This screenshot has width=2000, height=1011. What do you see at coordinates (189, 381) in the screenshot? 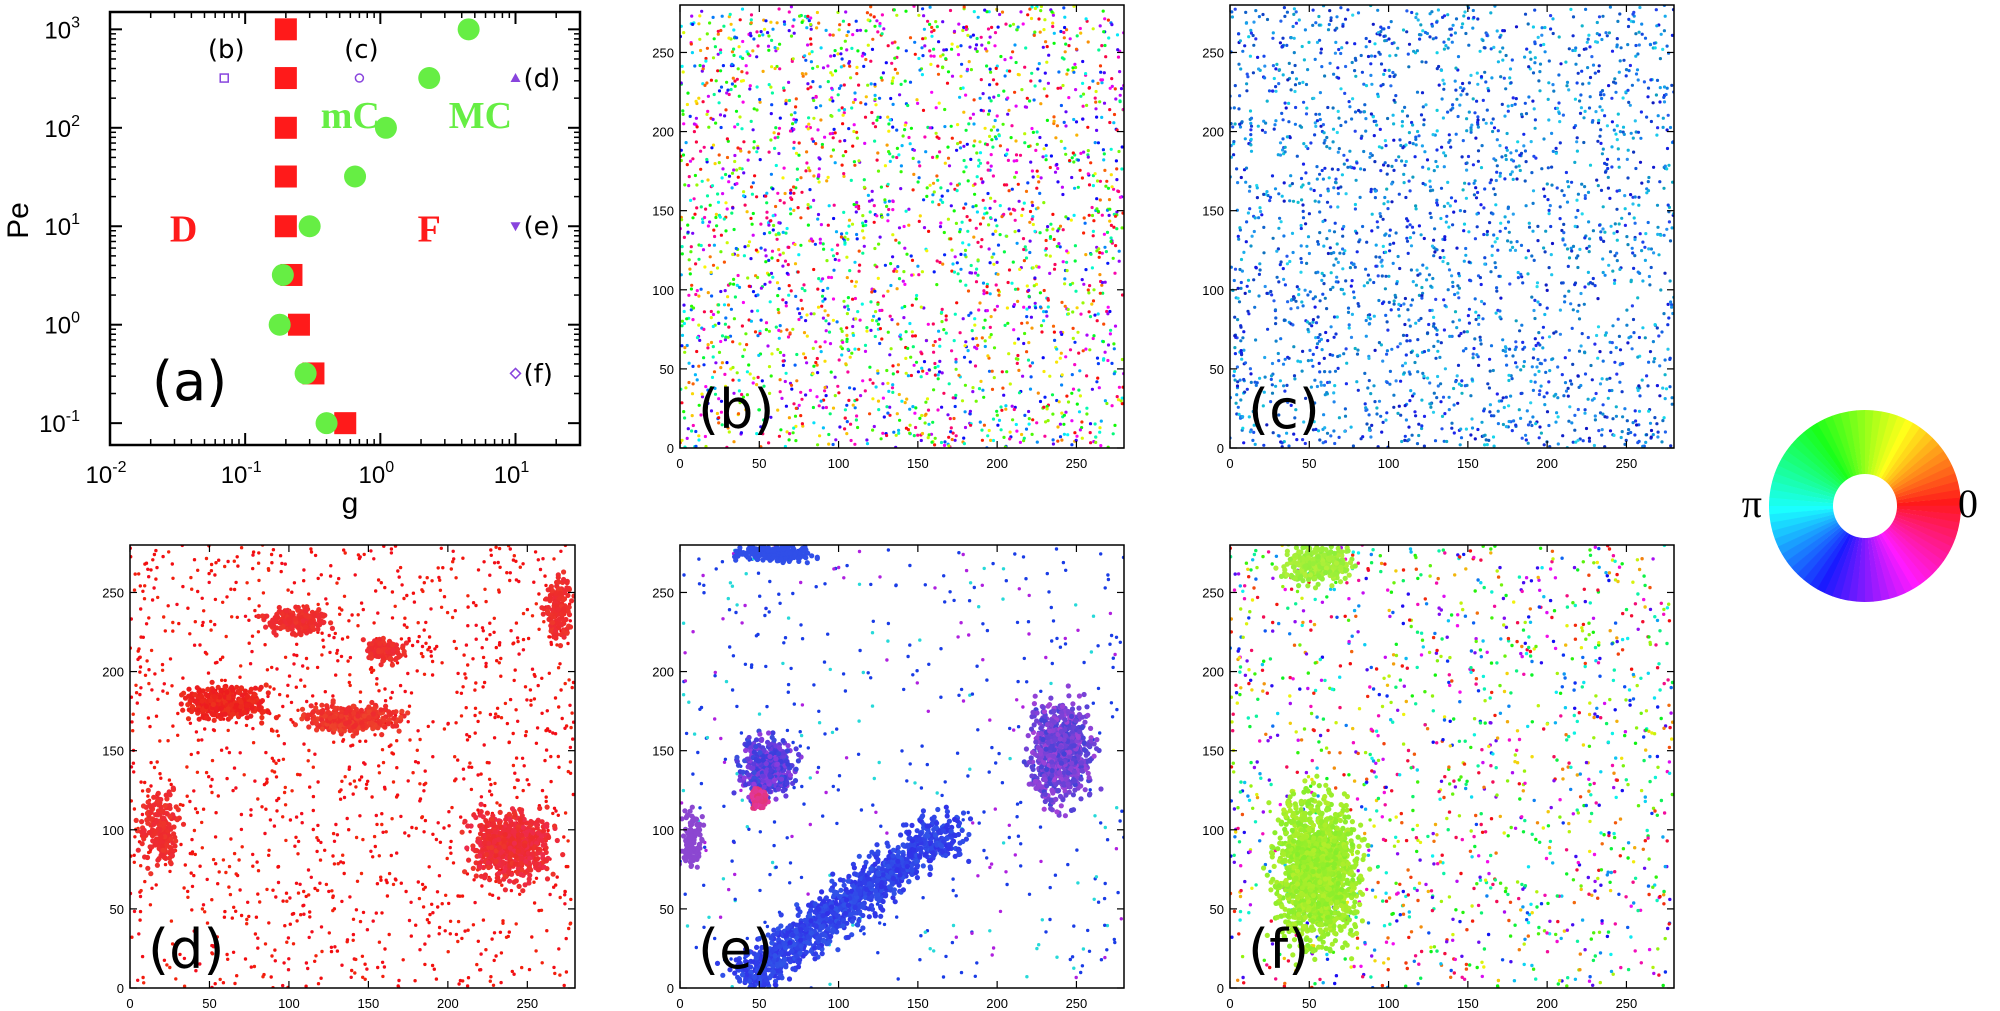
I see `panel-label: (a)` at bounding box center [189, 381].